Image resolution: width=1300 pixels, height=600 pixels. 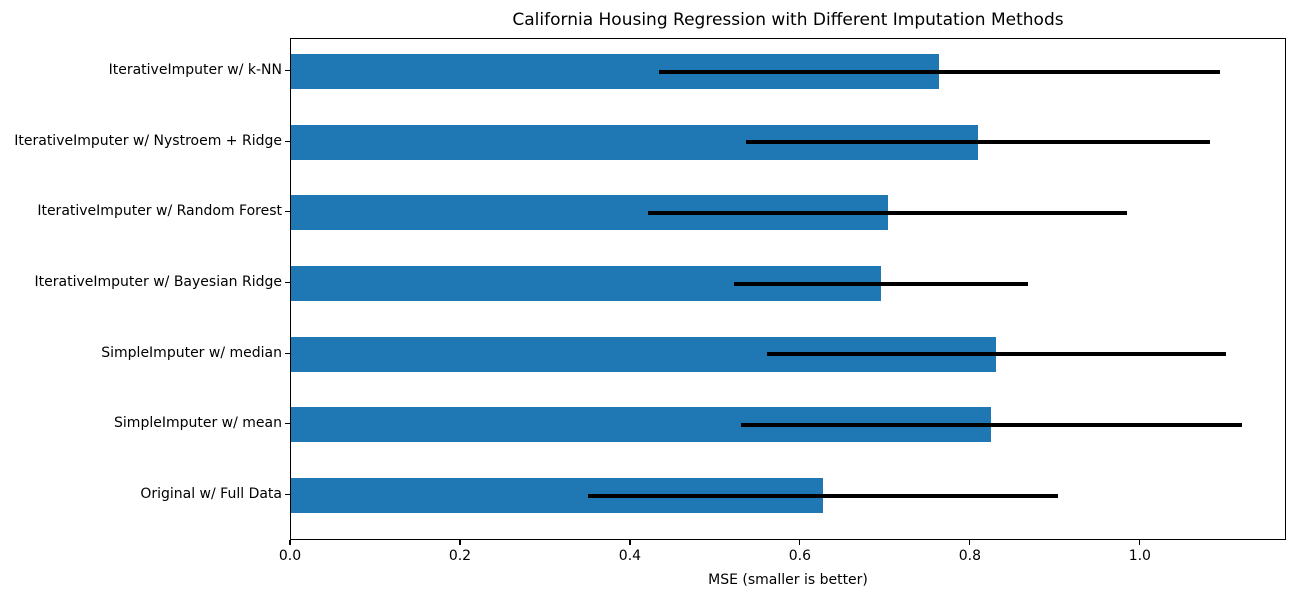 What do you see at coordinates (211, 494) in the screenshot?
I see `y-axis-category-label: Original w/ Full Data` at bounding box center [211, 494].